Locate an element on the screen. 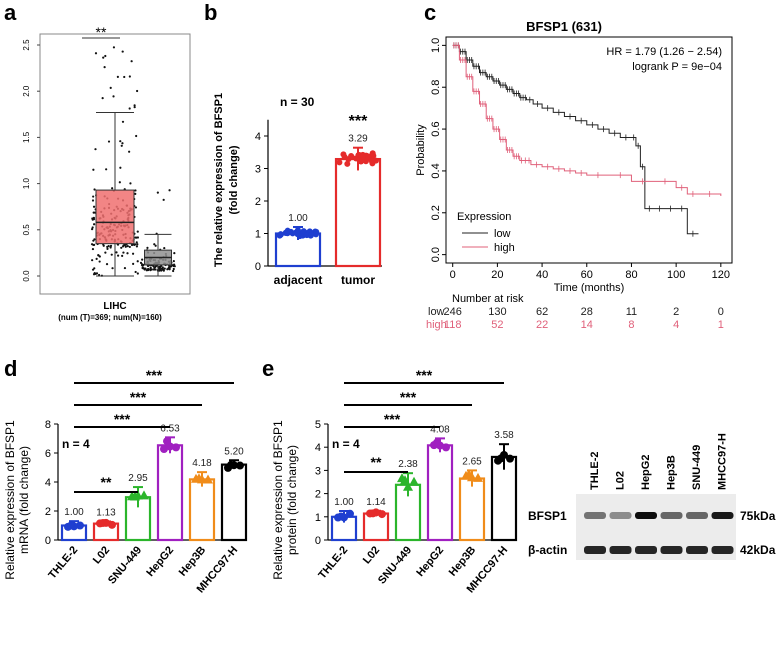 This screenshot has height=647, width=778. c-xtick-label: 40 is located at coordinates (542, 275).